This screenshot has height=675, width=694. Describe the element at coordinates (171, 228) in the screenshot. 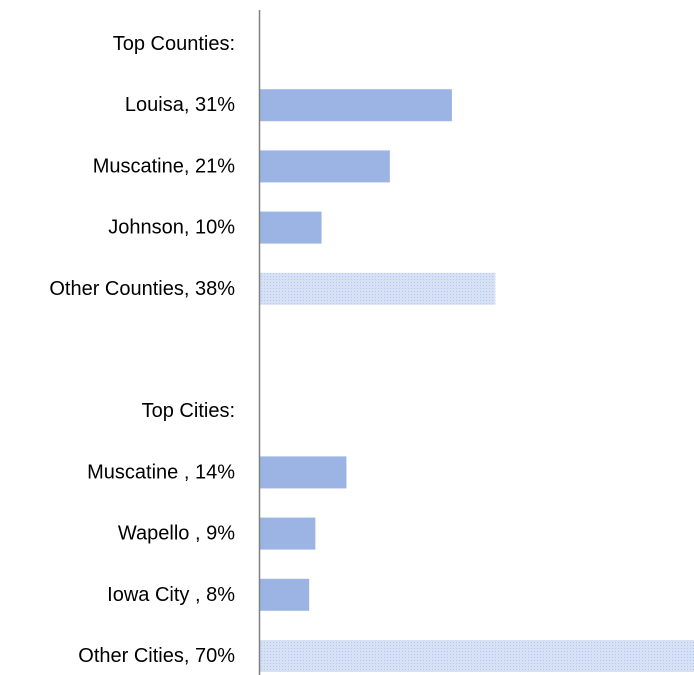

I see `category-label-johnson-10: Johnson, 10%` at that location.